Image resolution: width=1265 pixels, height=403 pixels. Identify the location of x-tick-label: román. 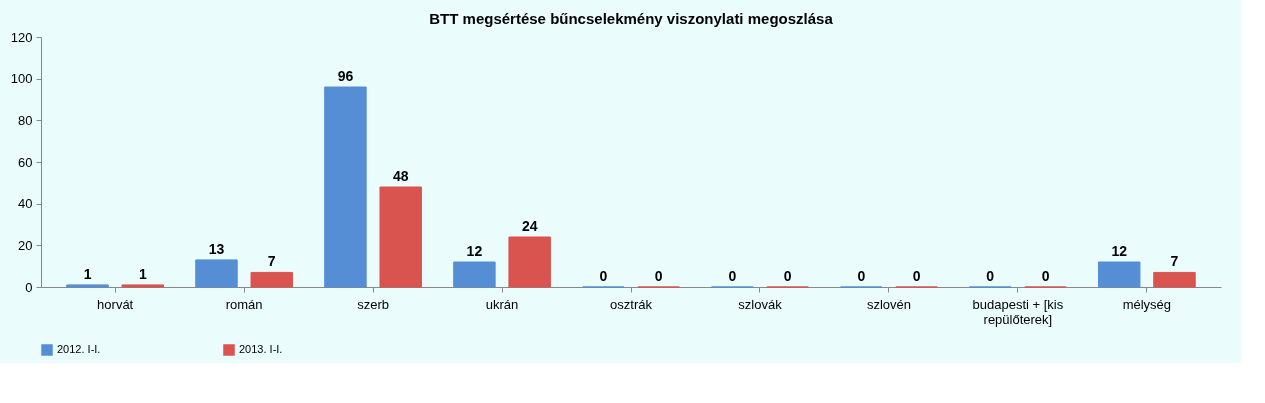
(244, 304).